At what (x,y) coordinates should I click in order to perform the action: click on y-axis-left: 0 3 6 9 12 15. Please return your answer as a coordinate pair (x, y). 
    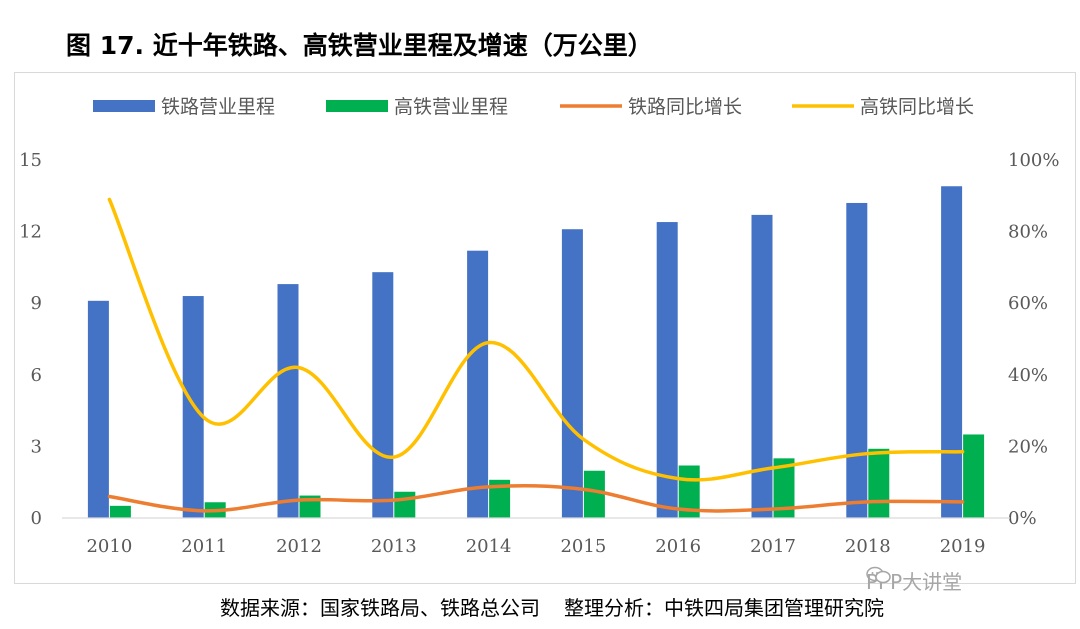
    Looking at the image, I should click on (30, 339).